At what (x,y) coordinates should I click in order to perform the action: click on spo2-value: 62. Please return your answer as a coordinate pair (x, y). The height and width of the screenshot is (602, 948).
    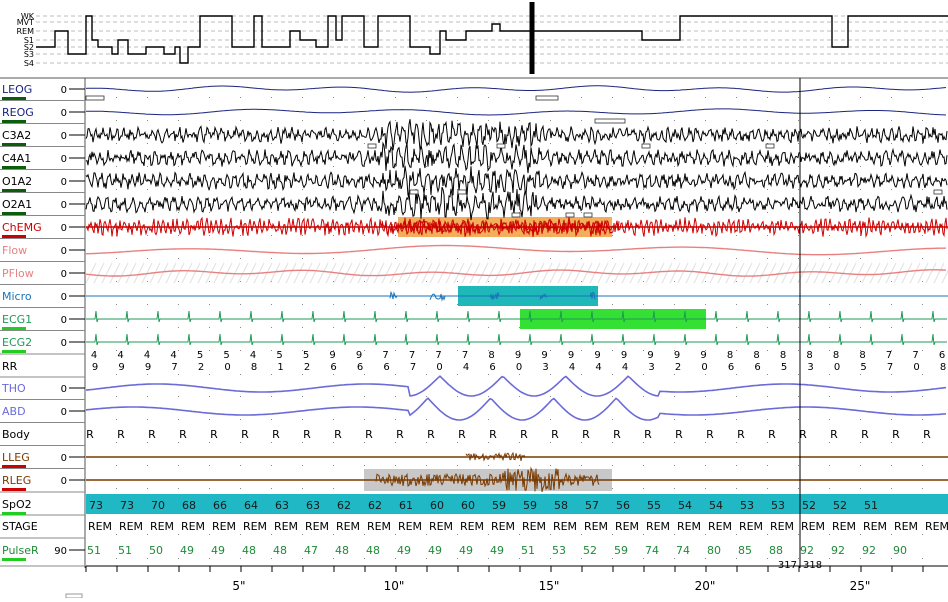
    Looking at the image, I should click on (375, 505).